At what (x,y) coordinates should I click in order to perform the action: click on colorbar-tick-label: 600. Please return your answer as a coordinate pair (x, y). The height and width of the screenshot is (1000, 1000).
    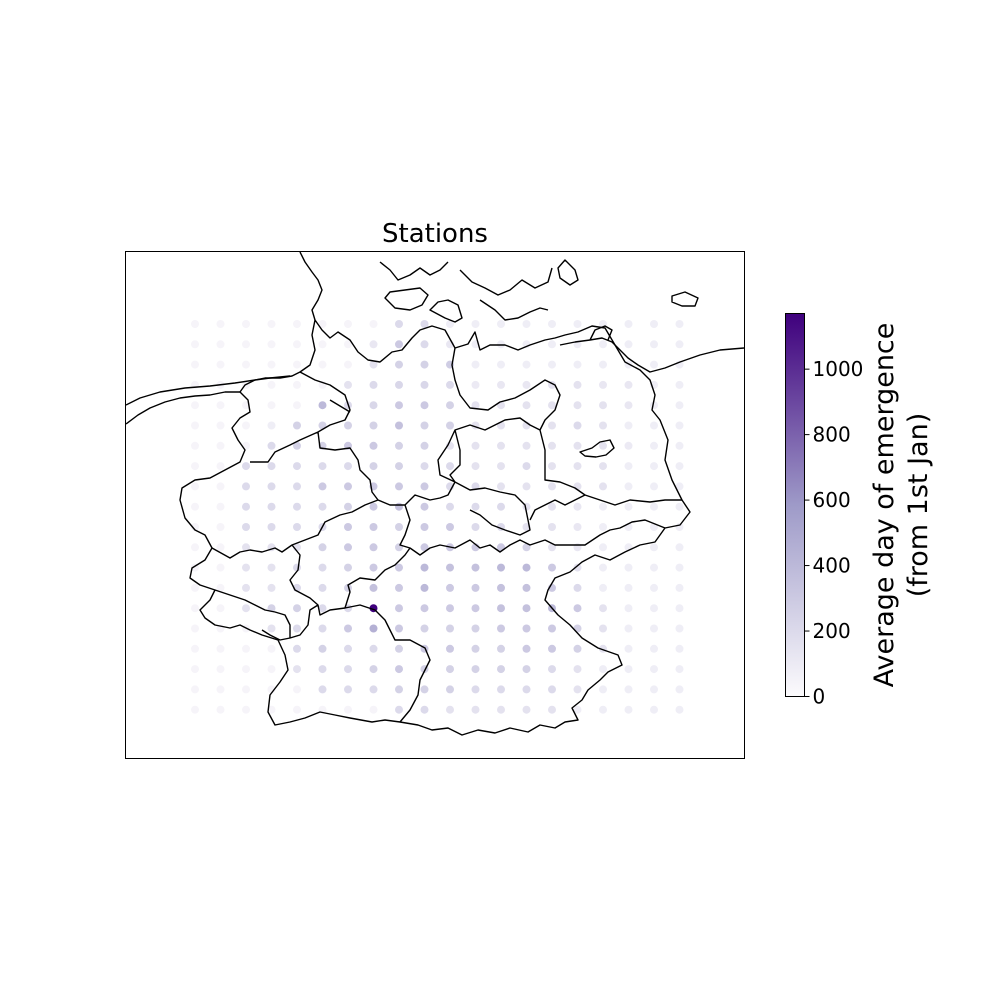
    Looking at the image, I should click on (832, 500).